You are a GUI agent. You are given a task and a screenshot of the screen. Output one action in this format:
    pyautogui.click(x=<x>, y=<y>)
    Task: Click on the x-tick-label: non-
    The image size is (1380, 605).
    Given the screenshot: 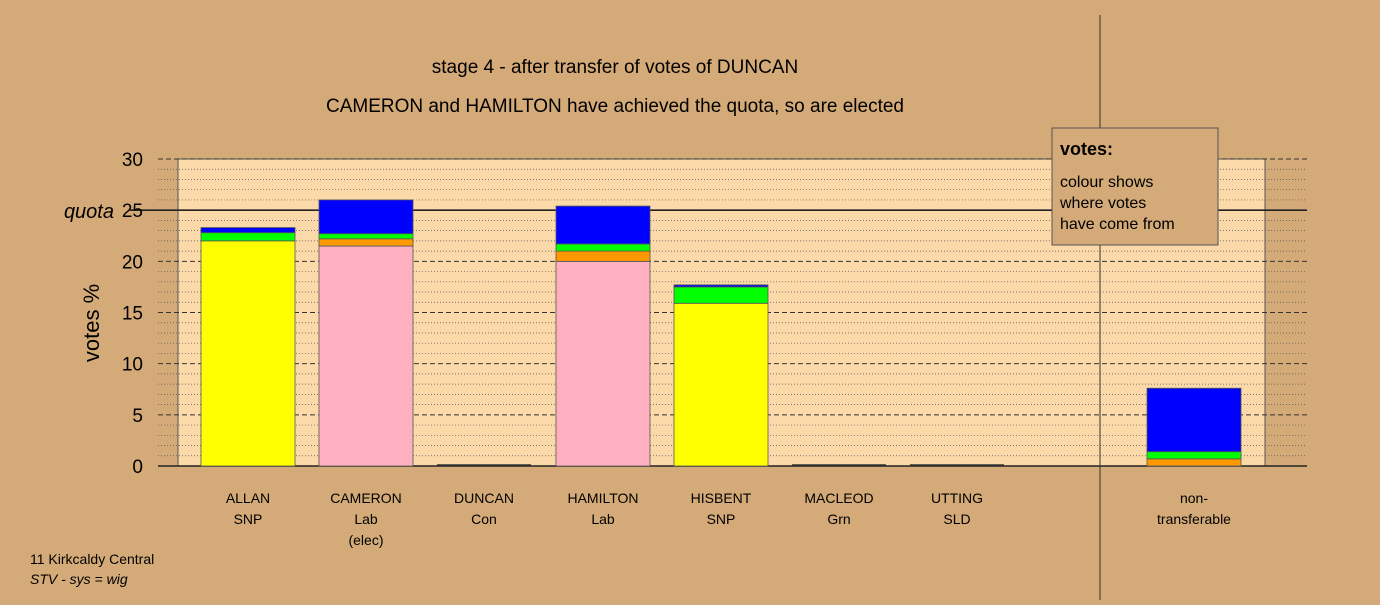 What is the action you would take?
    pyautogui.click(x=1194, y=498)
    